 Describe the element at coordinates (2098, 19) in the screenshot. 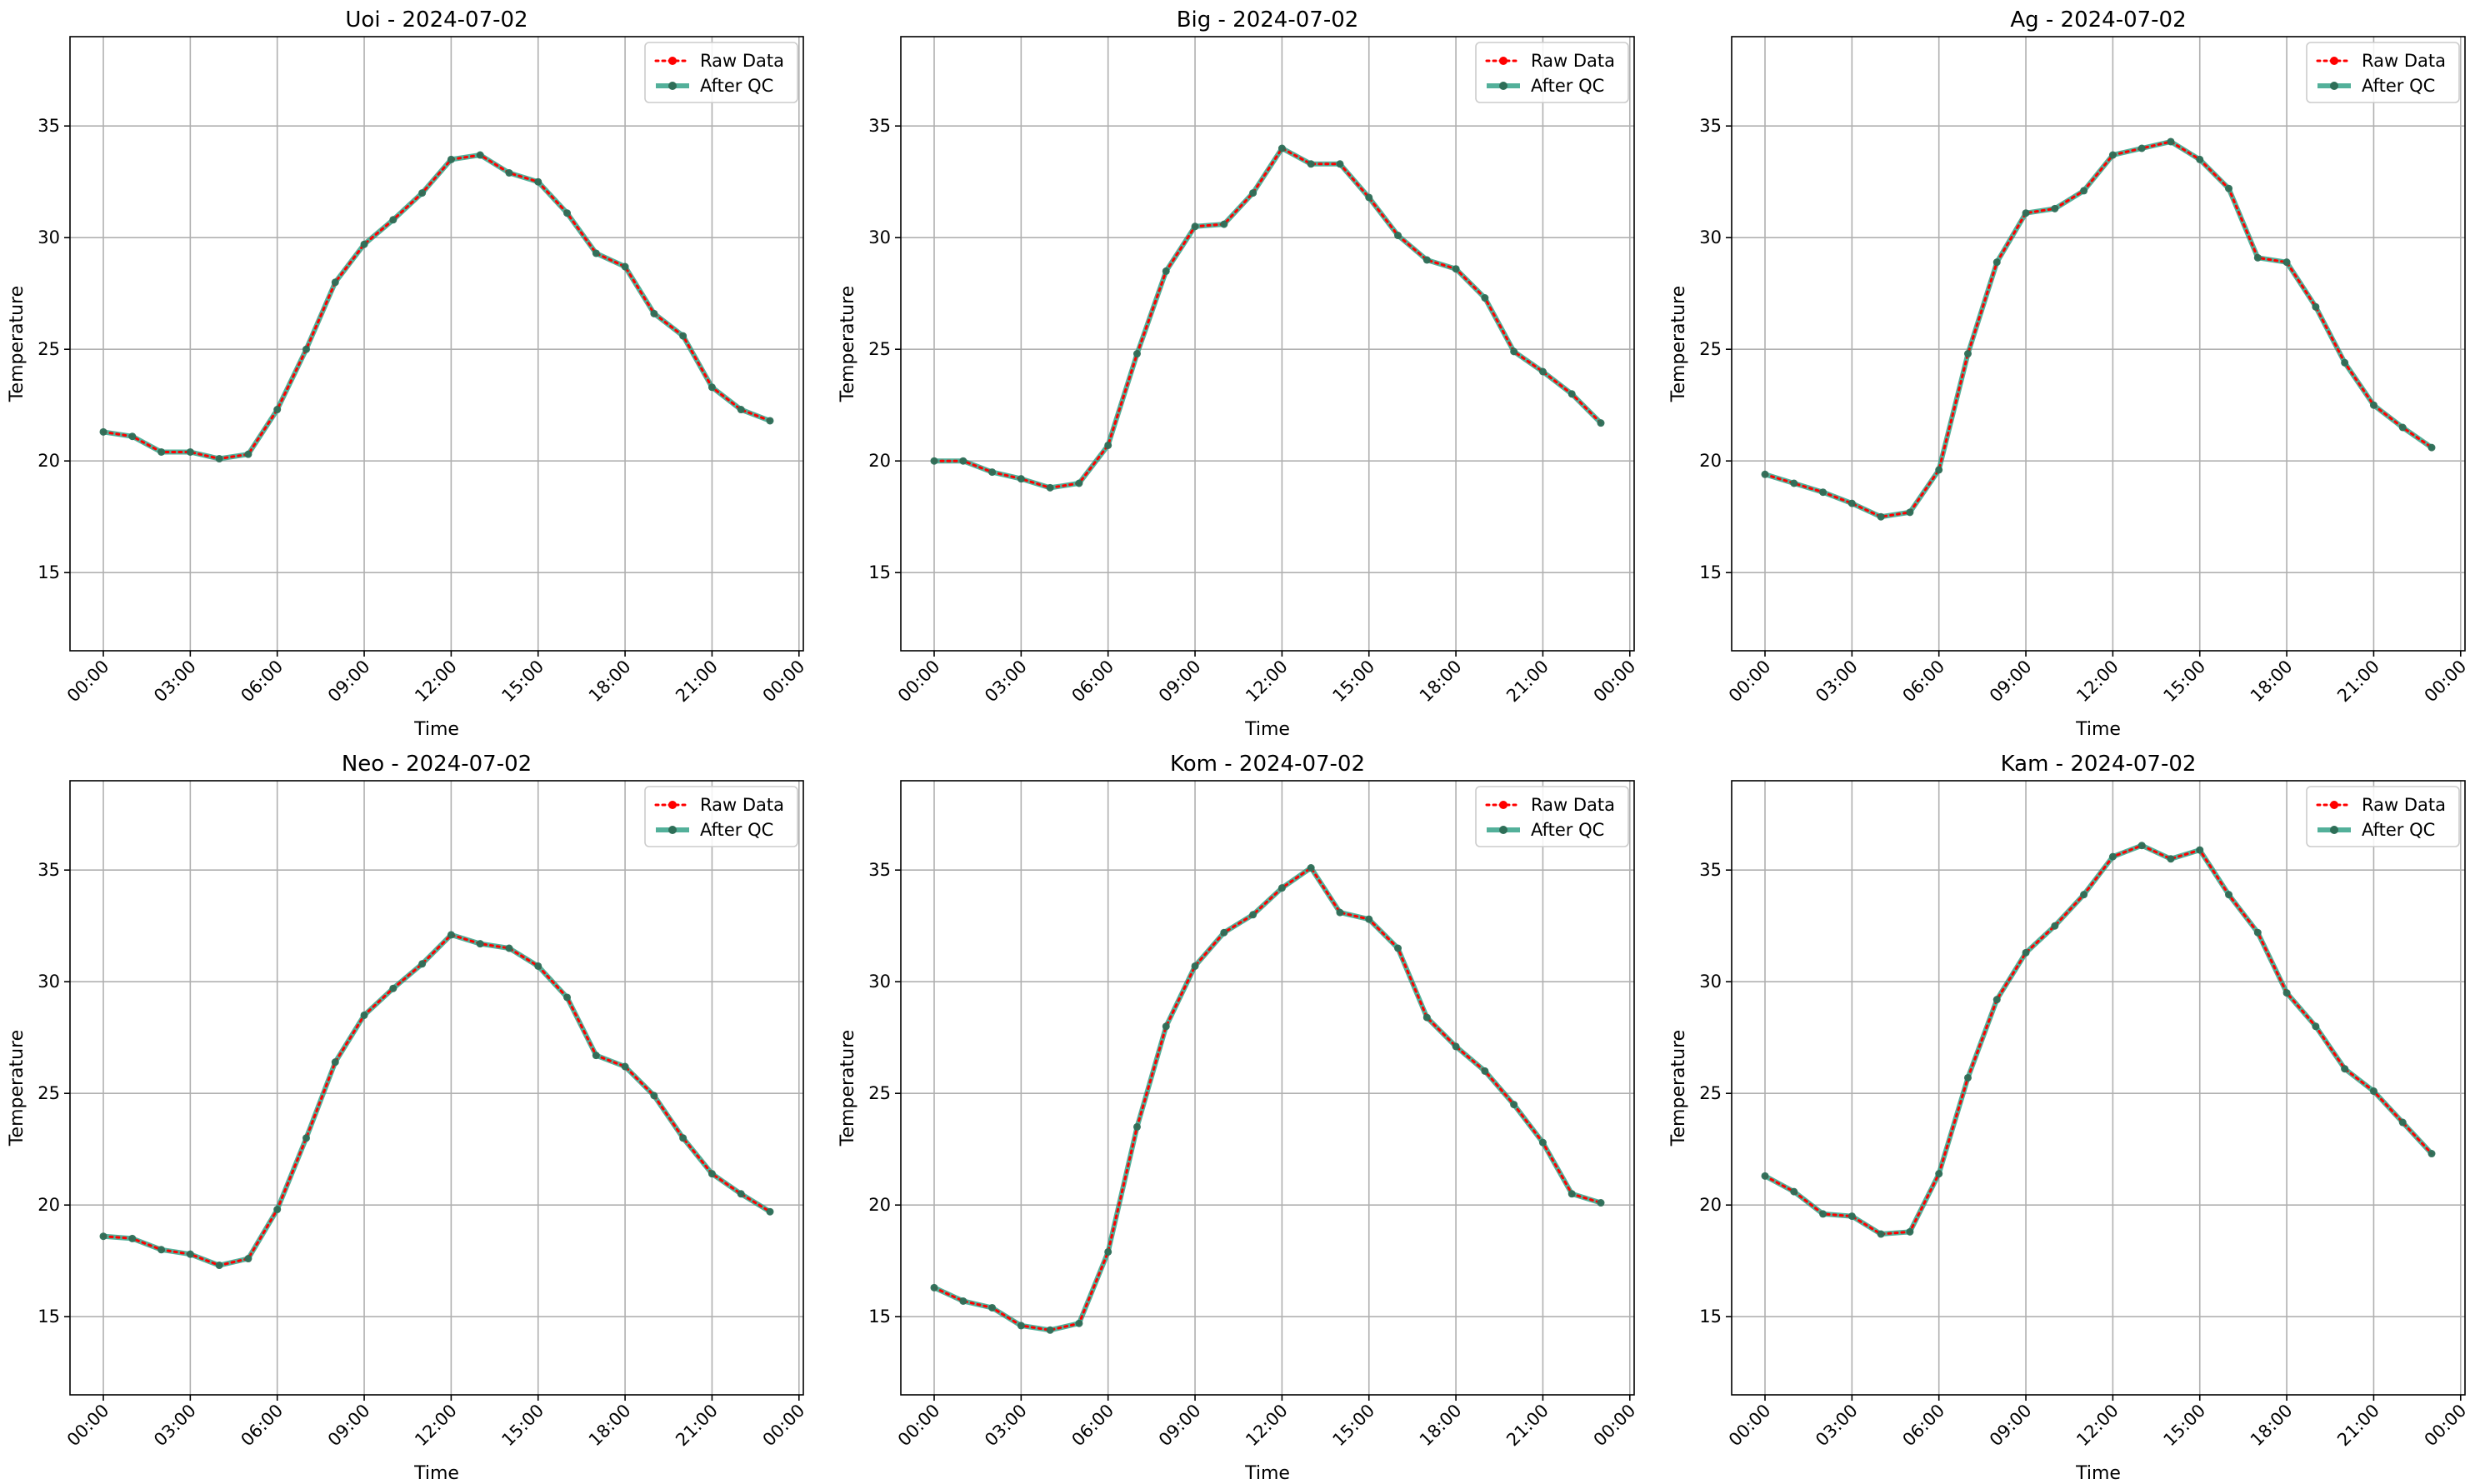

I see `subplot-title: Ag - 2024-07-02` at that location.